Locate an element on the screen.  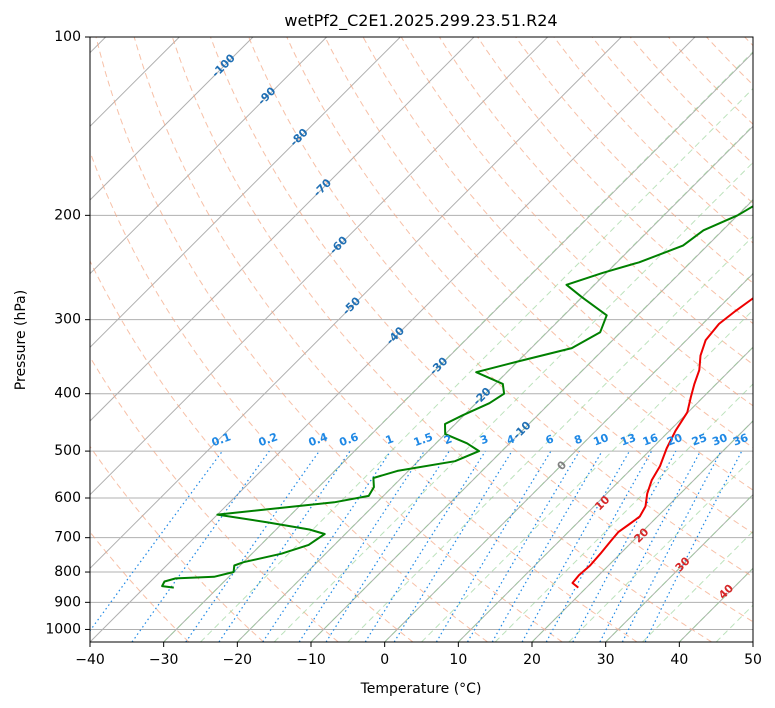
x-tick-label: −20 is located at coordinates (238, 660).